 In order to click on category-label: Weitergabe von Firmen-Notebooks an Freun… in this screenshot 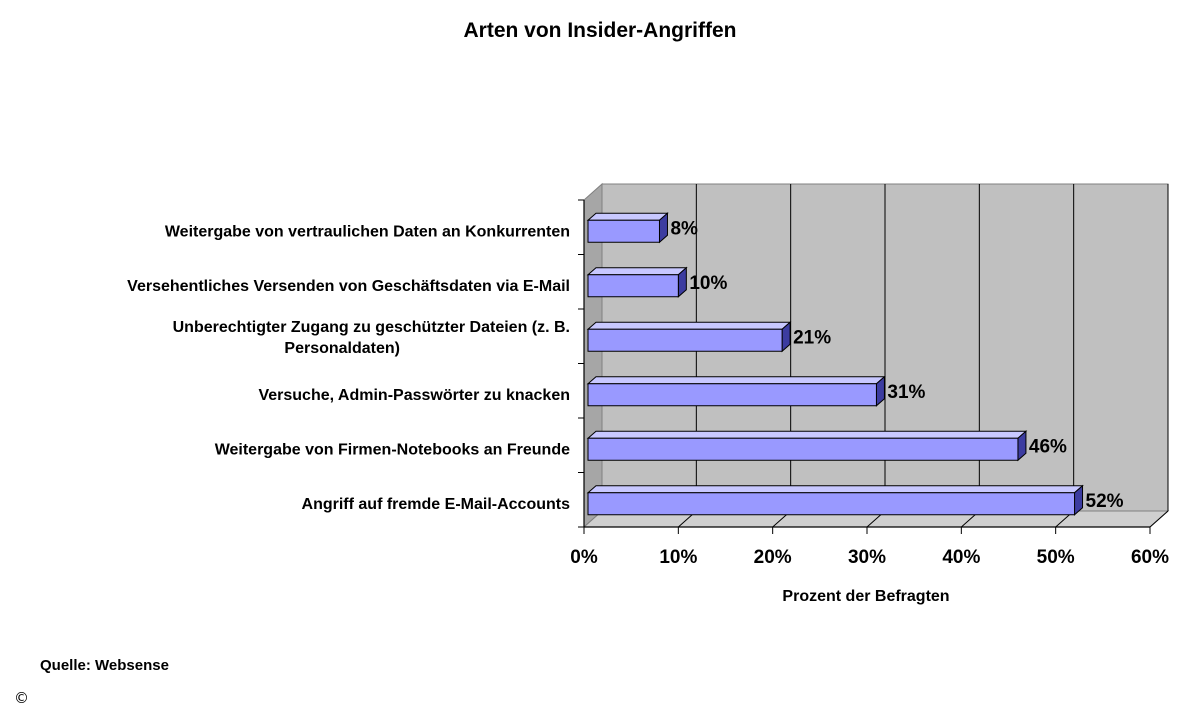, I will do `click(392, 449)`.